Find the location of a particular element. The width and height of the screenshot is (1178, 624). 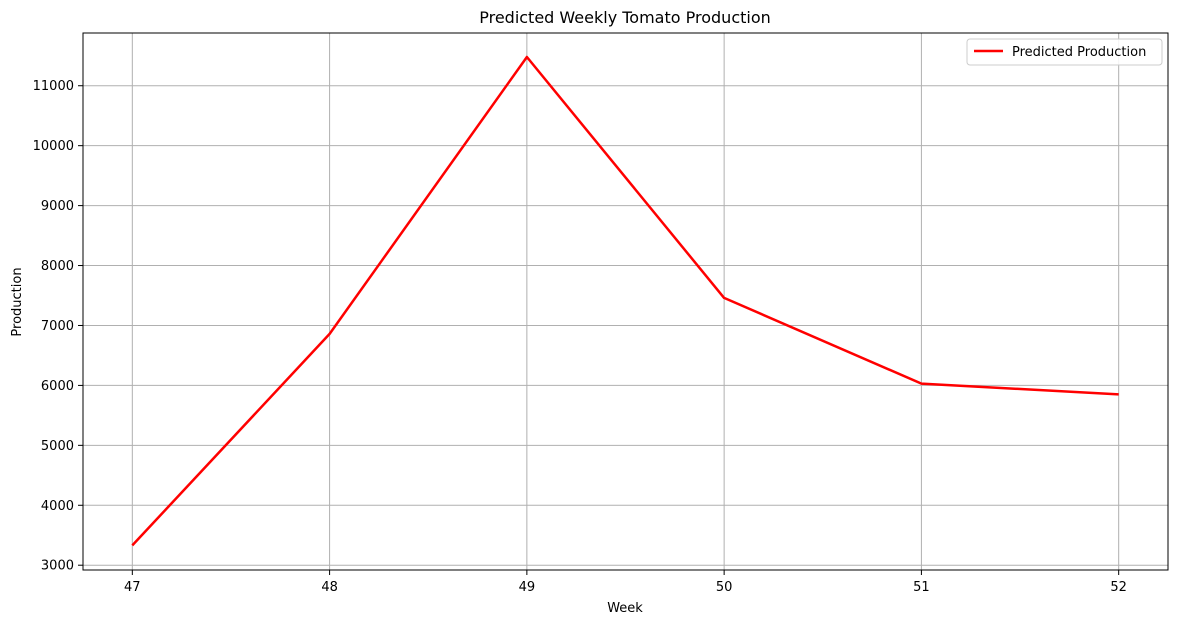

legend-box is located at coordinates (1064, 52).